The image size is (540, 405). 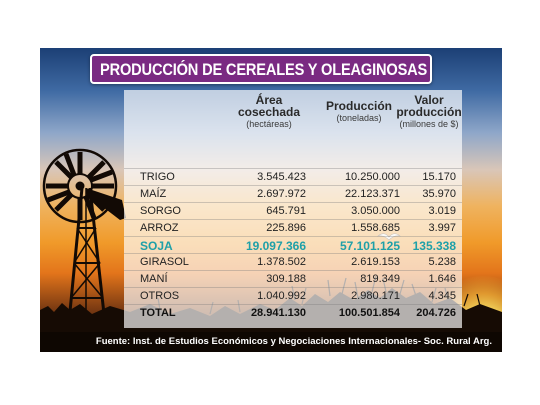 I want to click on header-production-unit: (toneladas), so click(x=359, y=118).